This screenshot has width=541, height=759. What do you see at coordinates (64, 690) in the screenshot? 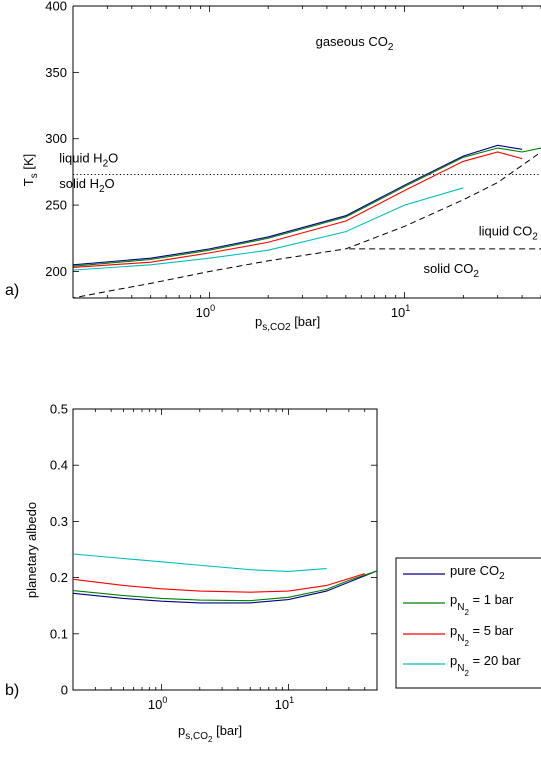
I see `y-tick-label: 0` at bounding box center [64, 690].